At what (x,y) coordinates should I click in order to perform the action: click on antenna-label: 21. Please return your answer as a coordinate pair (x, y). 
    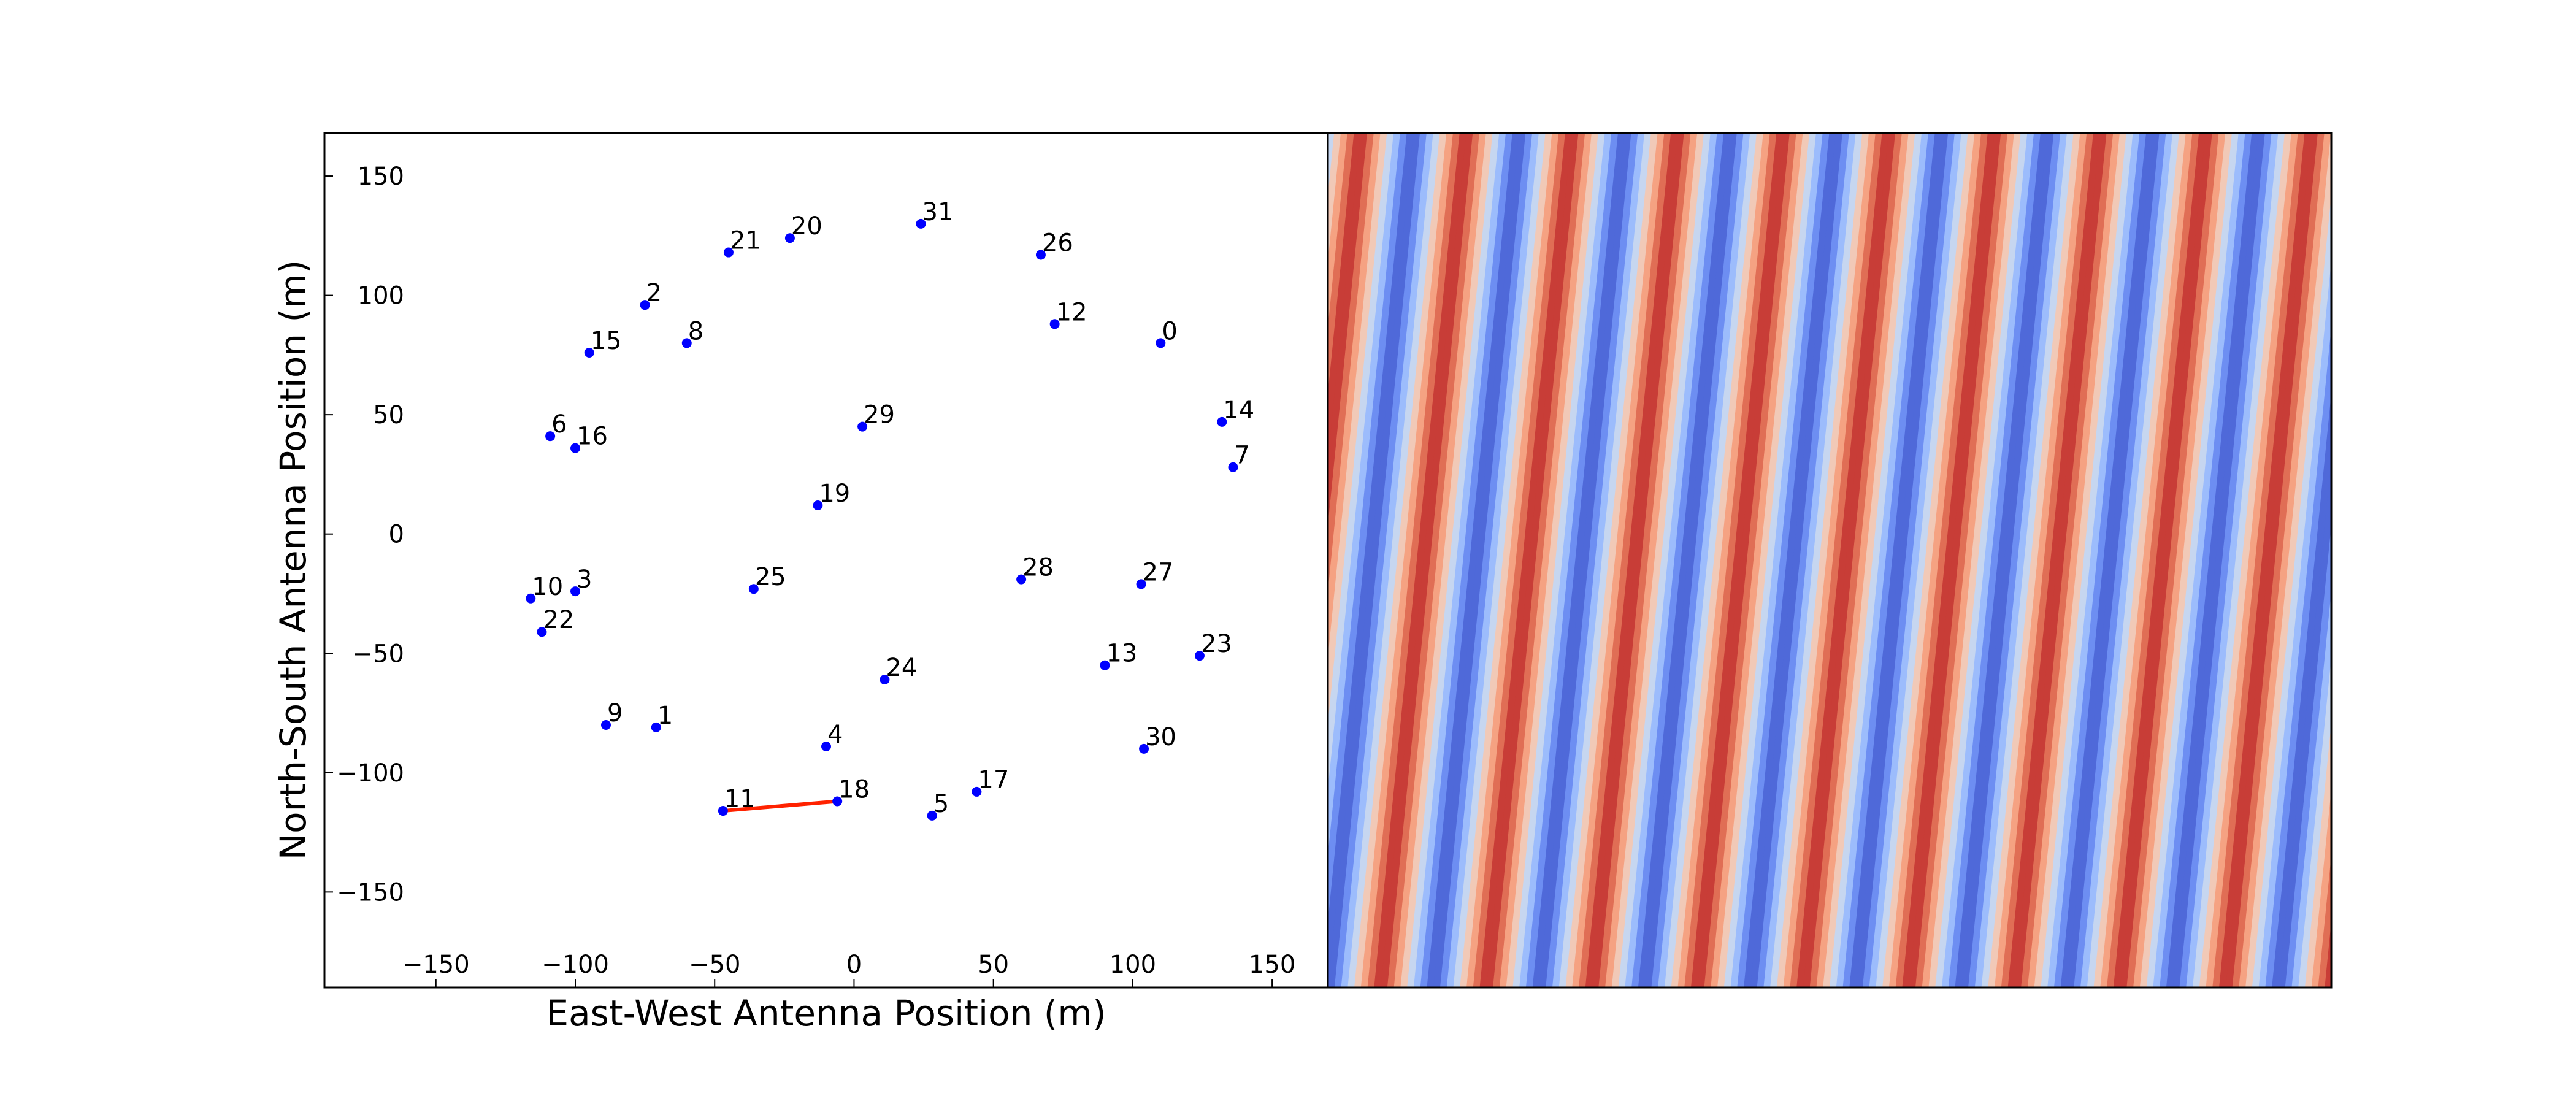
    Looking at the image, I should click on (745, 241).